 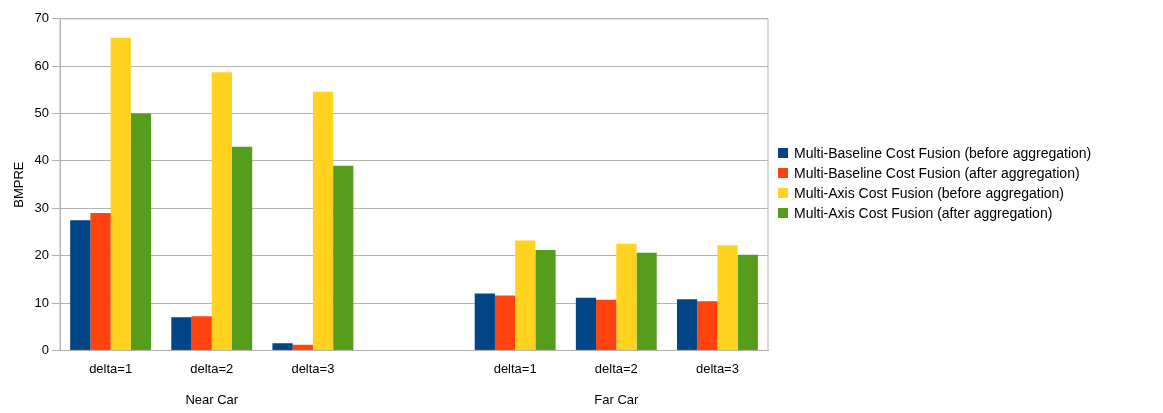 What do you see at coordinates (943, 153) in the screenshot?
I see `legend-label: Multi-Baseline Cost Fusion (before aggregation)` at bounding box center [943, 153].